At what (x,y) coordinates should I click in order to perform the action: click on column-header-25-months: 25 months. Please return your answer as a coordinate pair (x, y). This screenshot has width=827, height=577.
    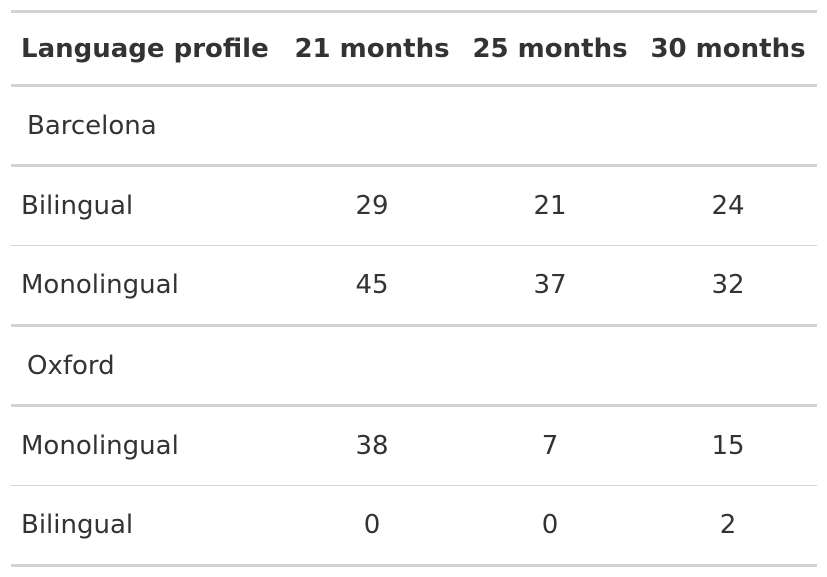
    Looking at the image, I should click on (550, 49).